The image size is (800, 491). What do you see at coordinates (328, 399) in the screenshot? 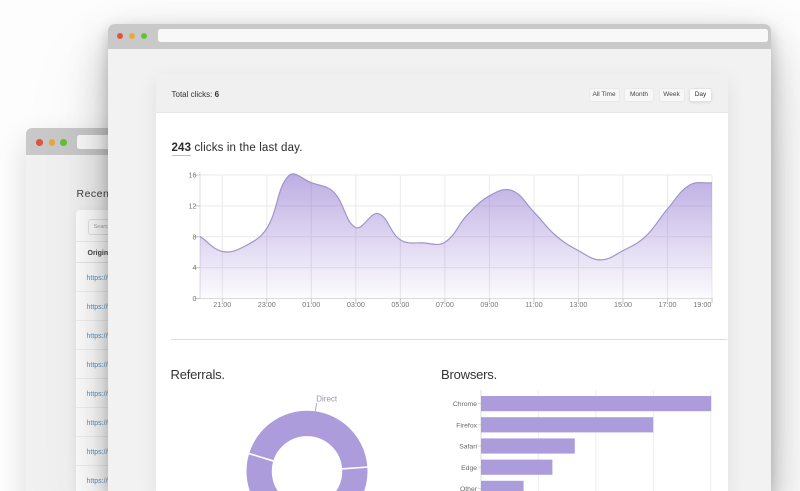
I see `svg-text: Direct` at bounding box center [328, 399].